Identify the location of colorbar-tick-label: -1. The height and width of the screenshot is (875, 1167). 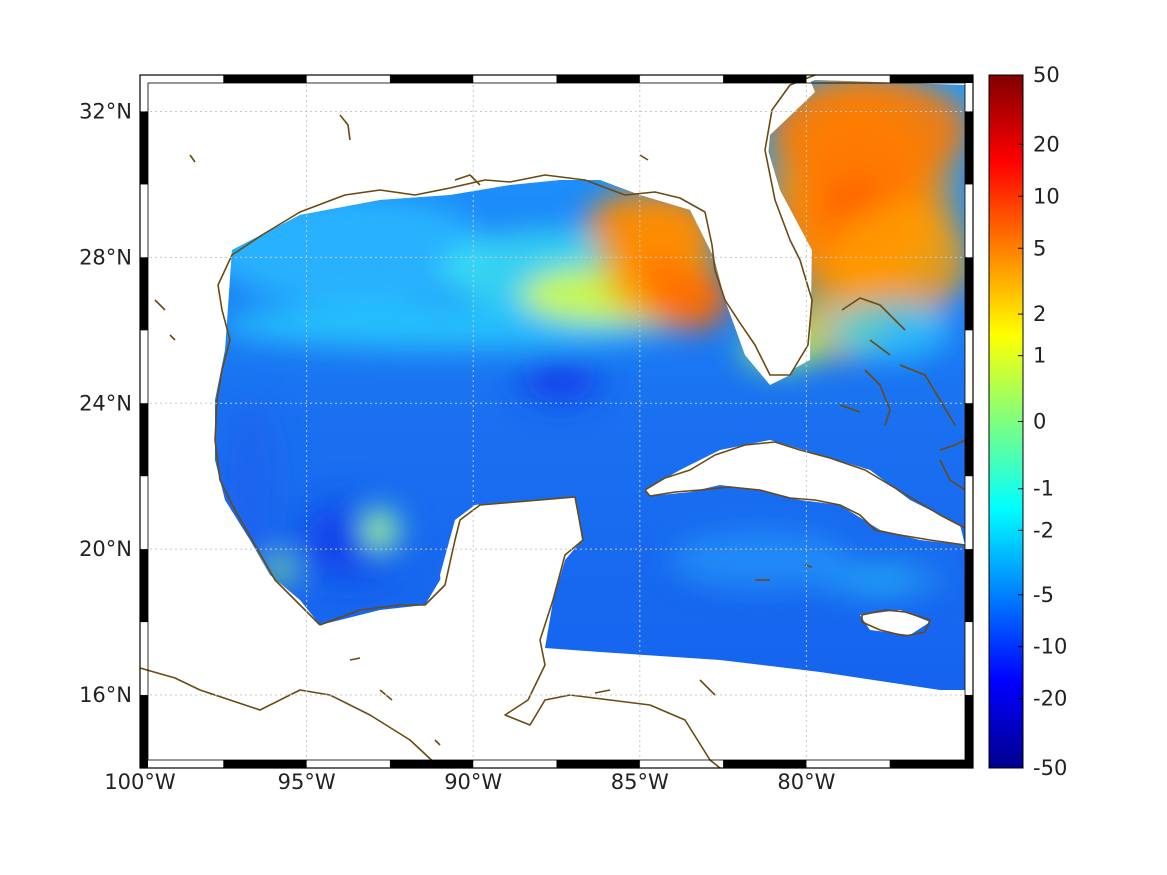
(1043, 489).